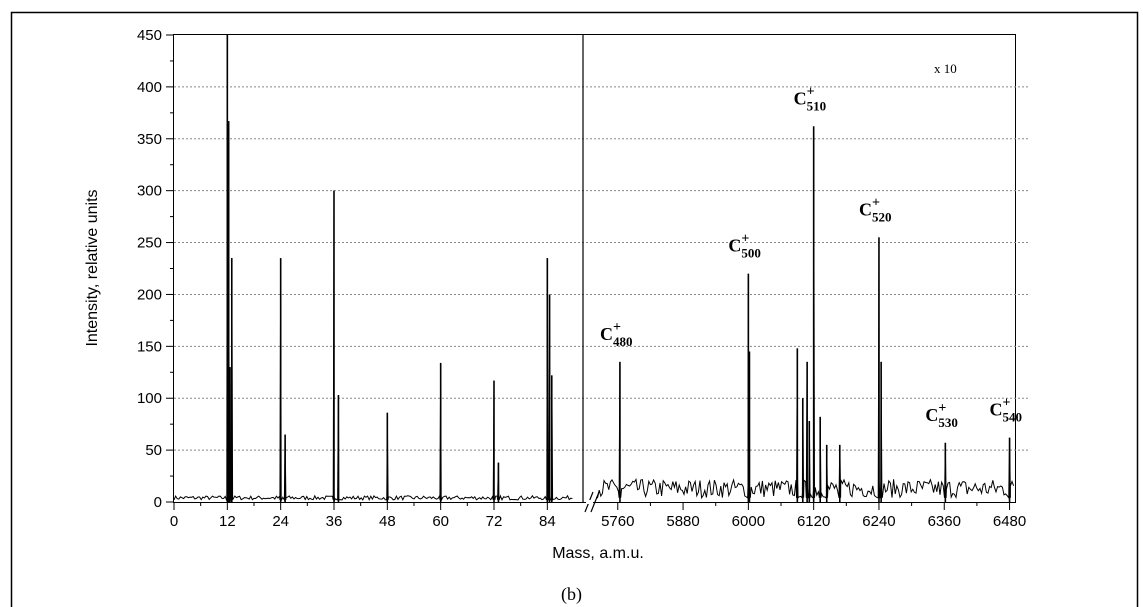  Describe the element at coordinates (813, 521) in the screenshot. I see `x-tick-label: 6120` at that location.